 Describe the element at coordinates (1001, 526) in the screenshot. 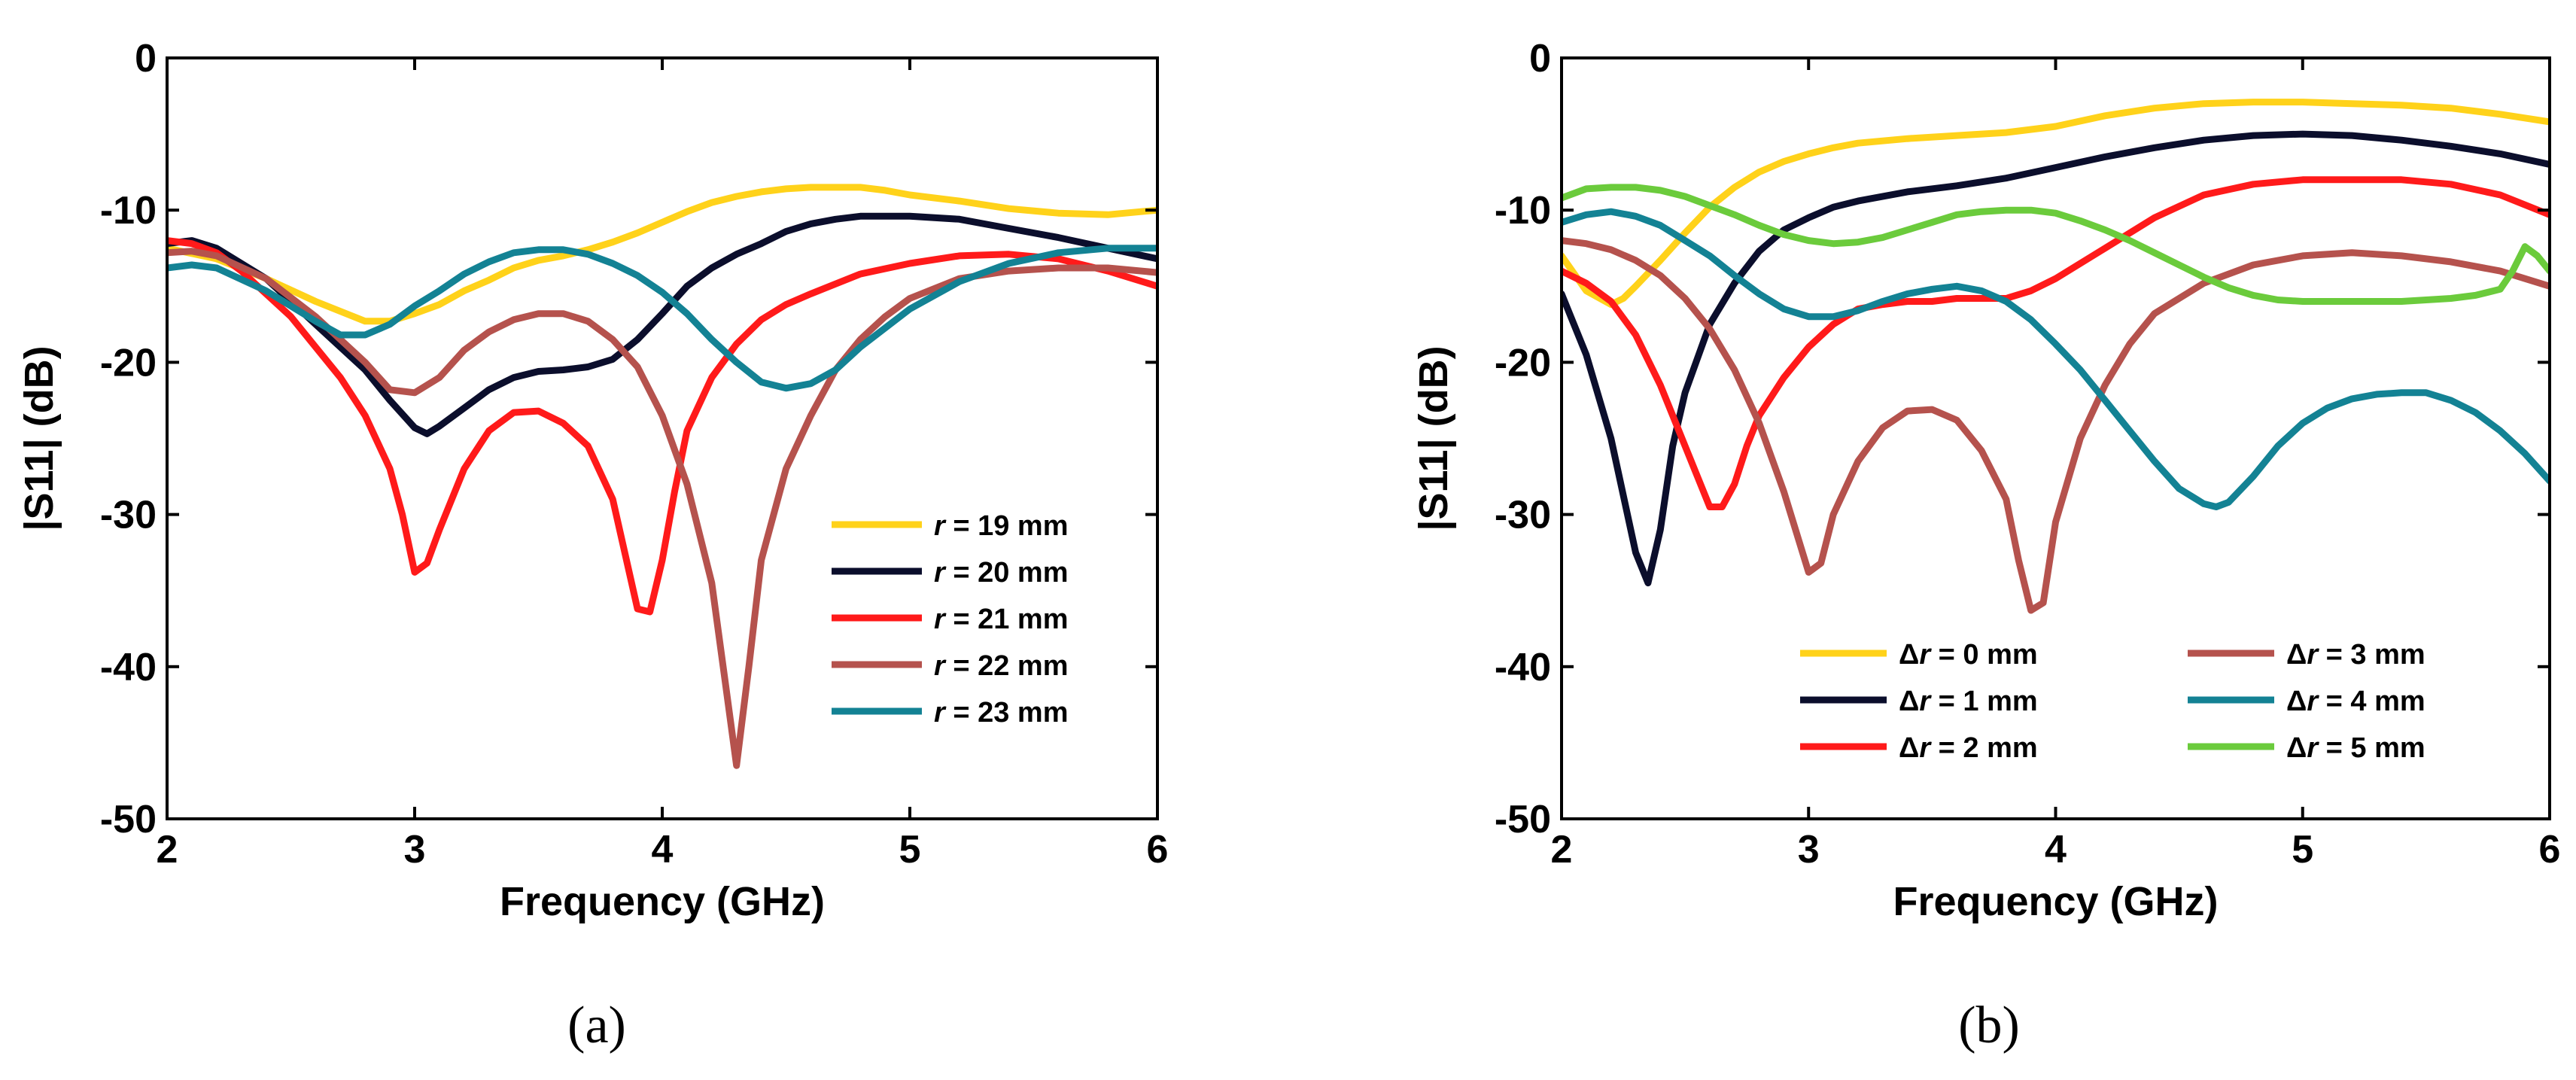

I see `legend-label-1: r = 19 mm` at that location.